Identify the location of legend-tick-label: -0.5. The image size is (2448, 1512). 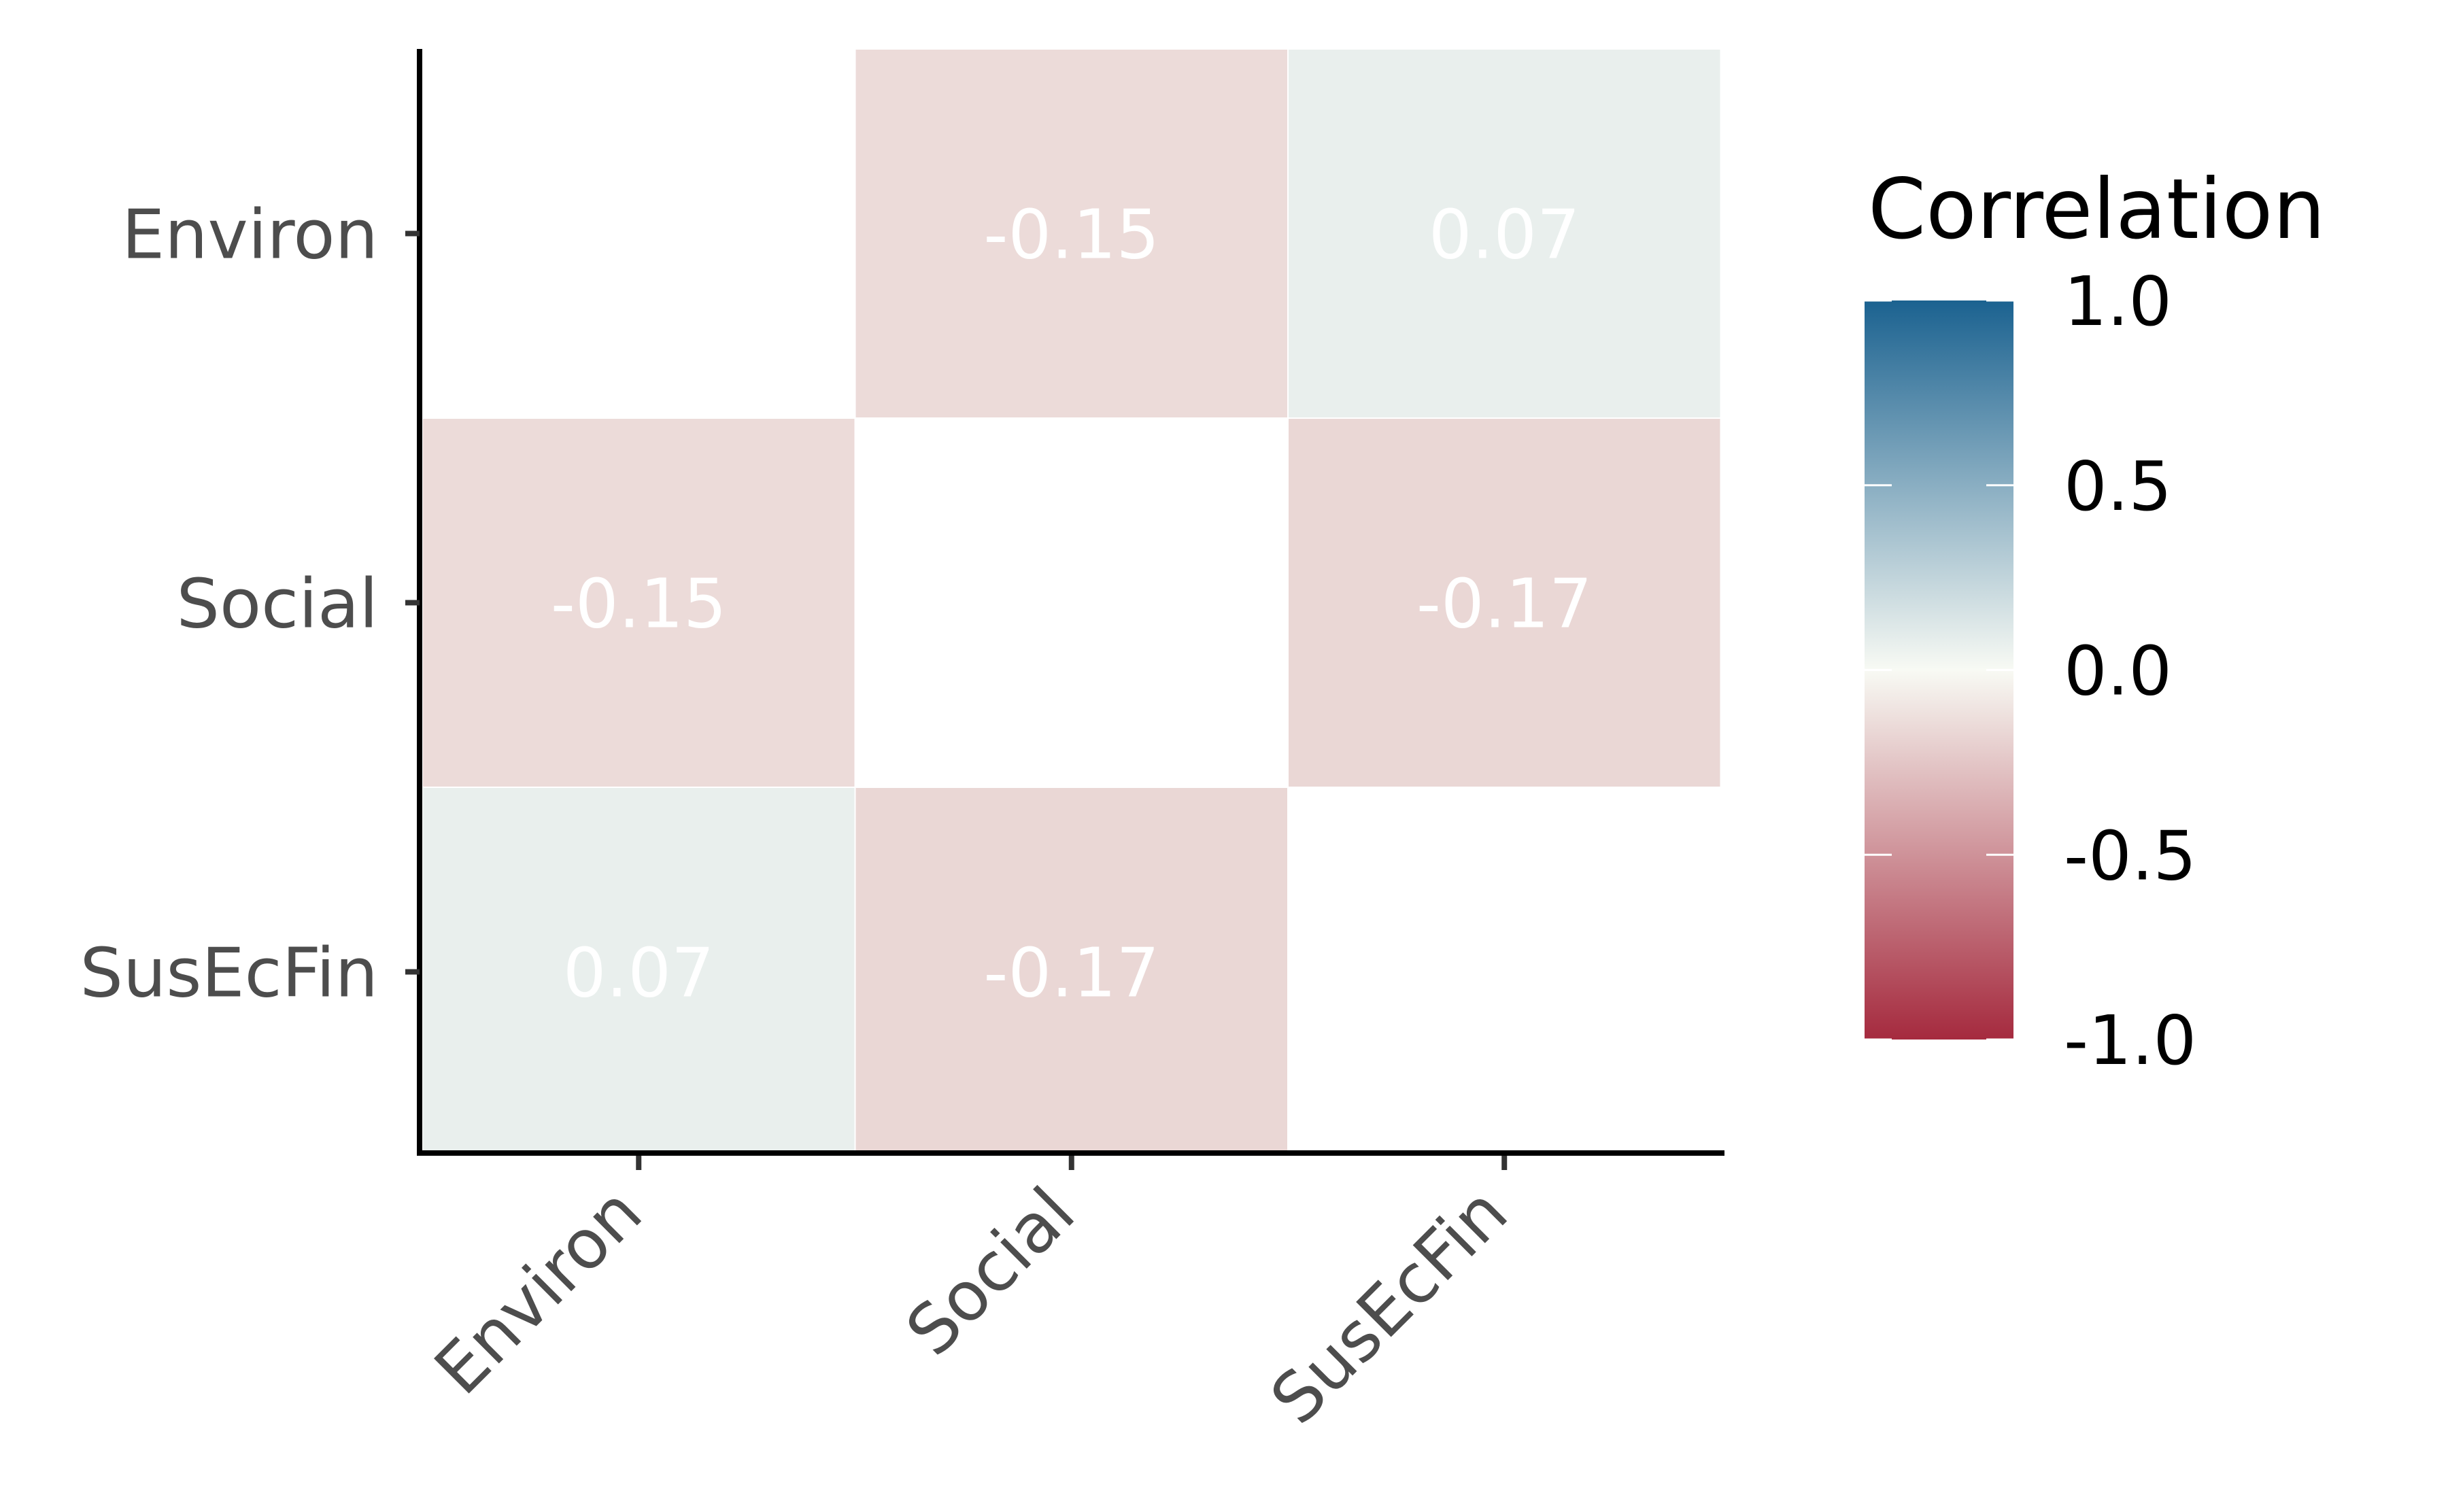
(2130, 855).